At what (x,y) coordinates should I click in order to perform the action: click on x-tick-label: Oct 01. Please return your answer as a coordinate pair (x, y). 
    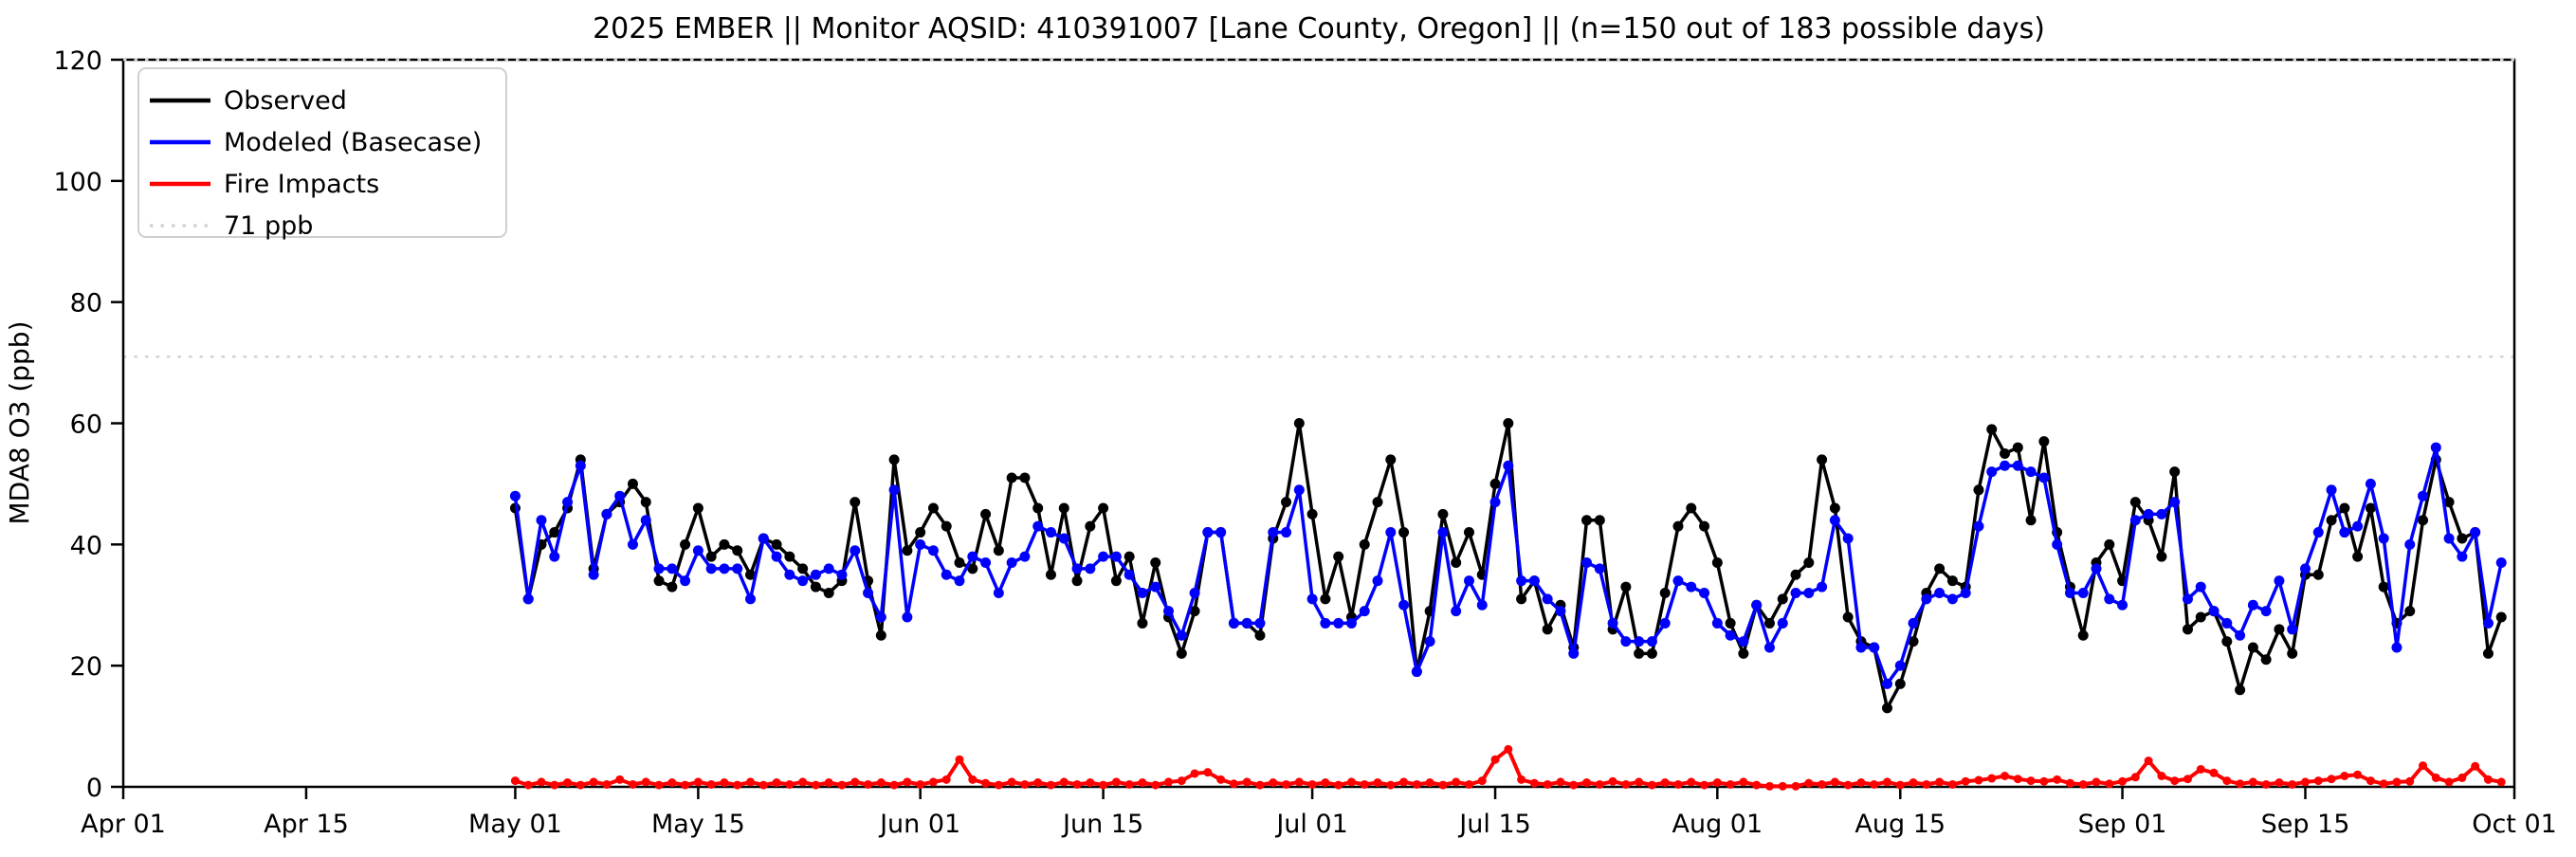
    Looking at the image, I should click on (2514, 824).